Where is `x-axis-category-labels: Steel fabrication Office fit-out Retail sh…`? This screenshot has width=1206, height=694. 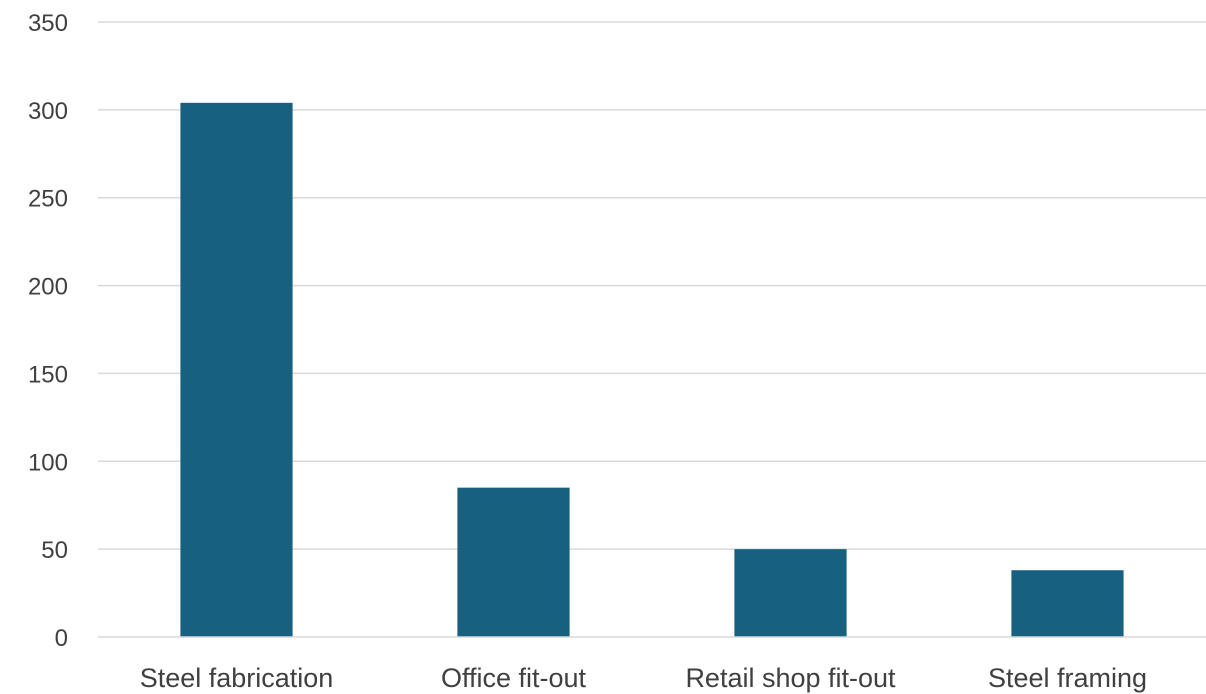 x-axis-category-labels: Steel fabrication Office fit-out Retail sh… is located at coordinates (643, 678).